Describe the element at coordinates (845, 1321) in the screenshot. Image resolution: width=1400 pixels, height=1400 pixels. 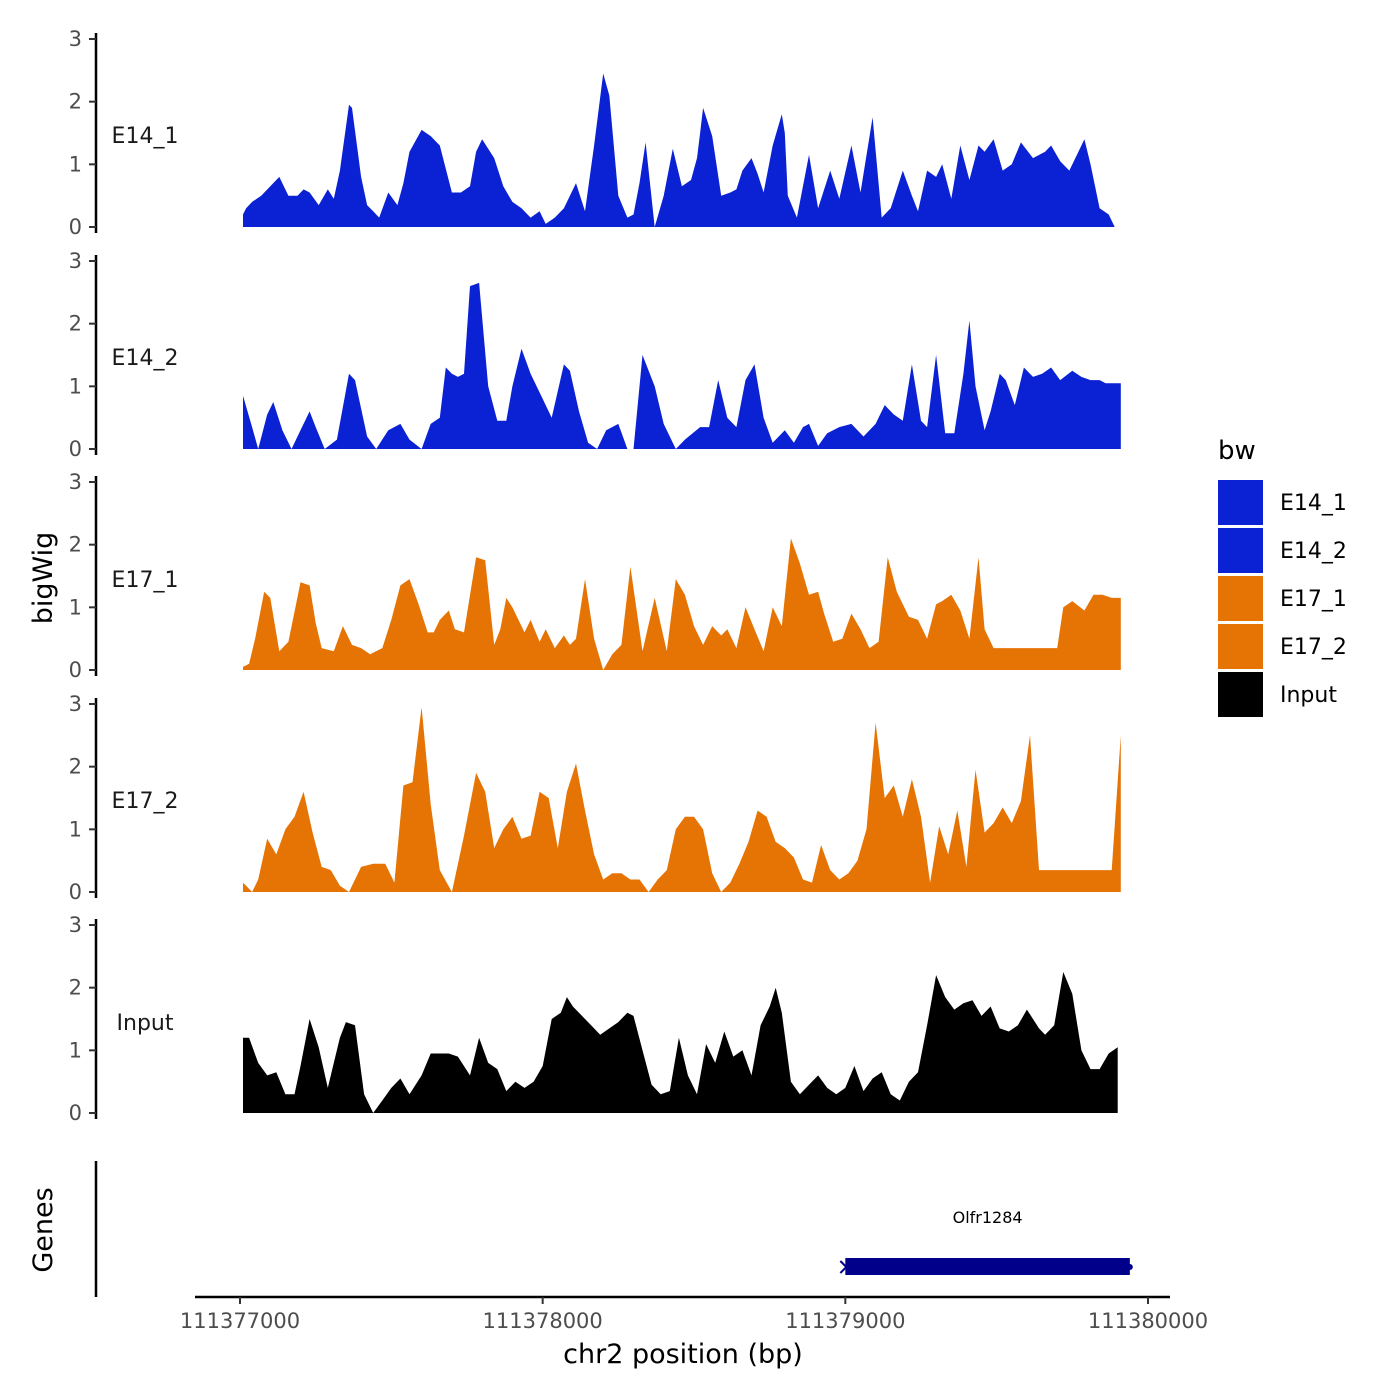
I see `x-tick-label: 111379000` at that location.